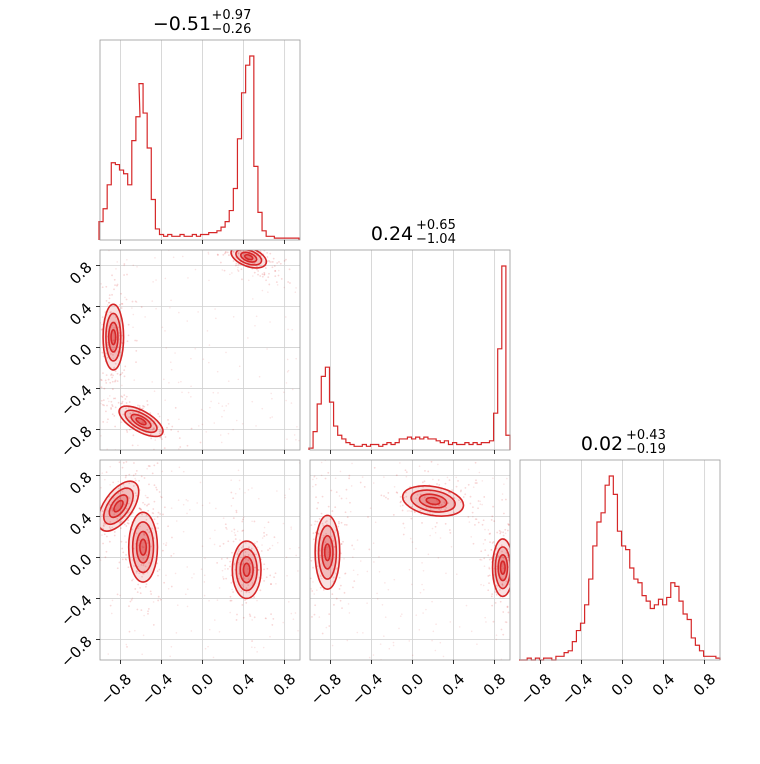 Image resolution: width=760 pixels, height=764 pixels. I want to click on hist-2-xtick-label-1: −0.4, so click(577, 689).